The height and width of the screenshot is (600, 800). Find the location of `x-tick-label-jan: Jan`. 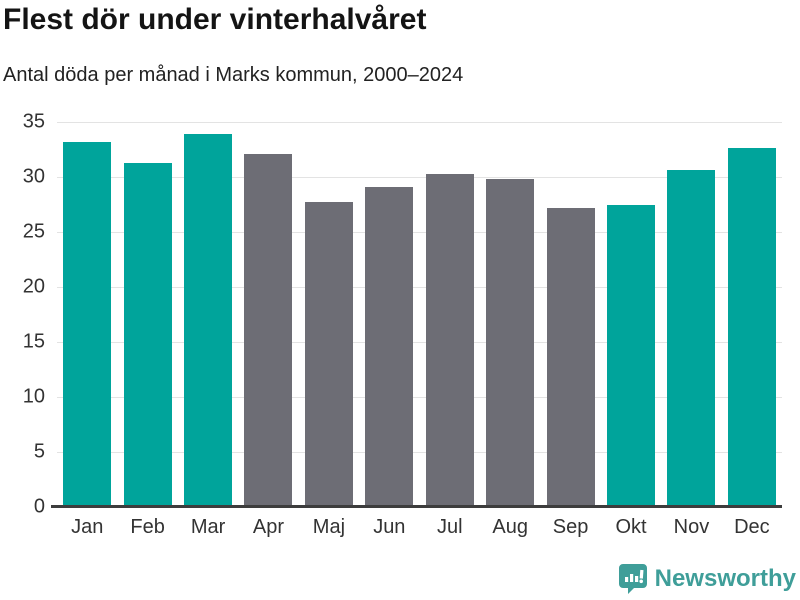

x-tick-label-jan: Jan is located at coordinates (87, 527).